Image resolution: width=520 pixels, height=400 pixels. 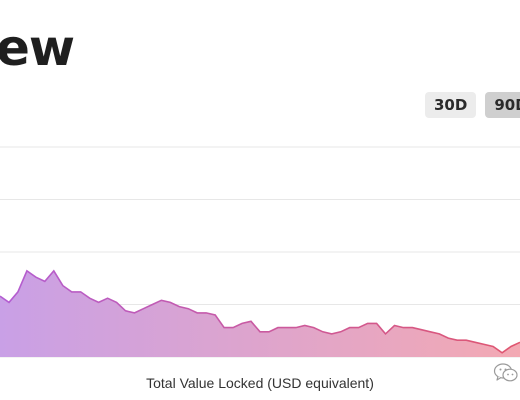 I want to click on range-tabs: 30D 90D, so click(x=472, y=105).